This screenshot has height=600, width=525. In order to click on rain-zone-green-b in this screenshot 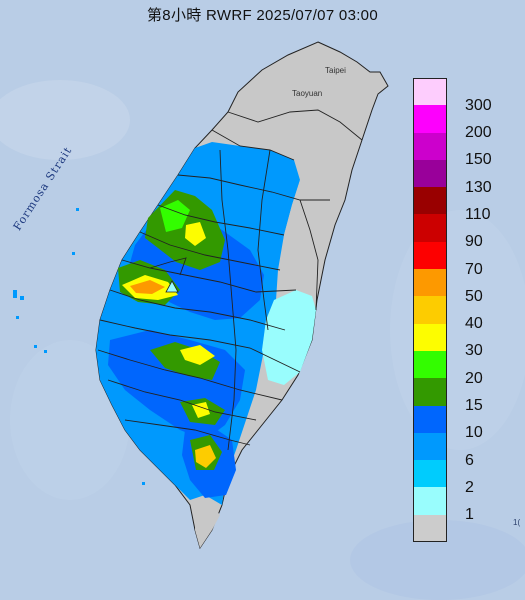, I will do `click(175, 216)`.